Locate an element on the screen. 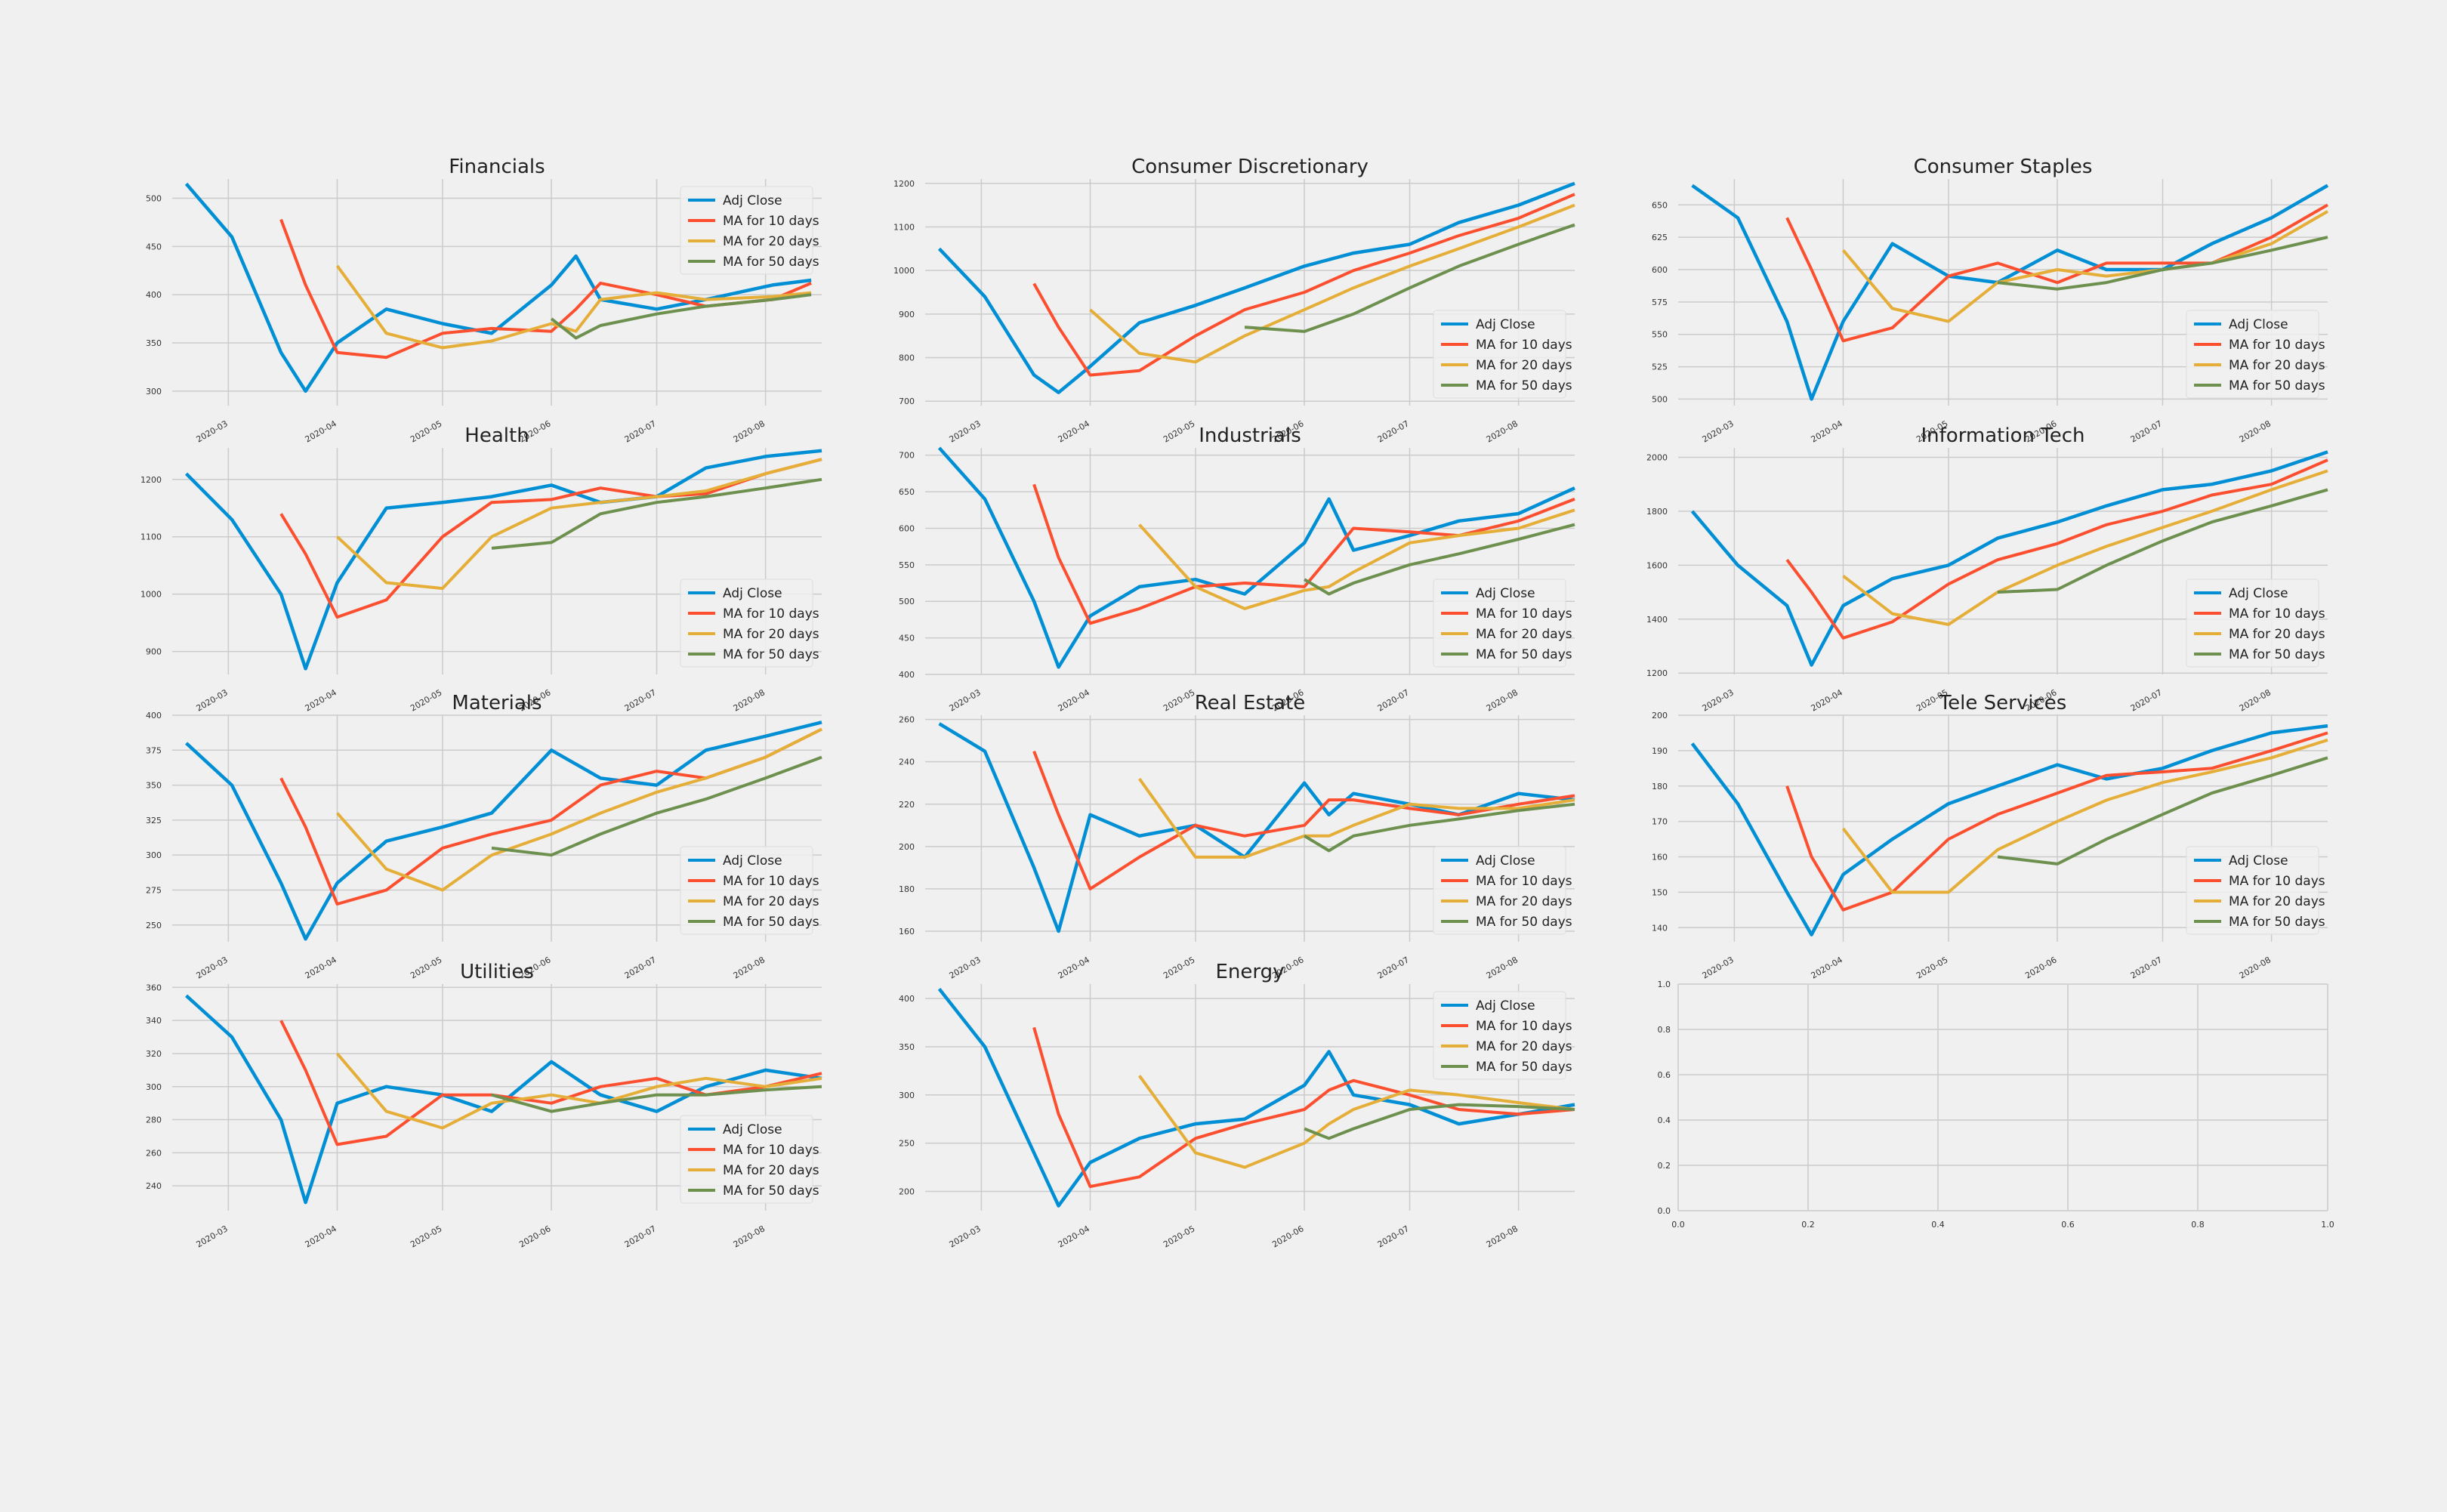 This screenshot has height=1512, width=2447. y-tick-label: 575 is located at coordinates (1660, 302).